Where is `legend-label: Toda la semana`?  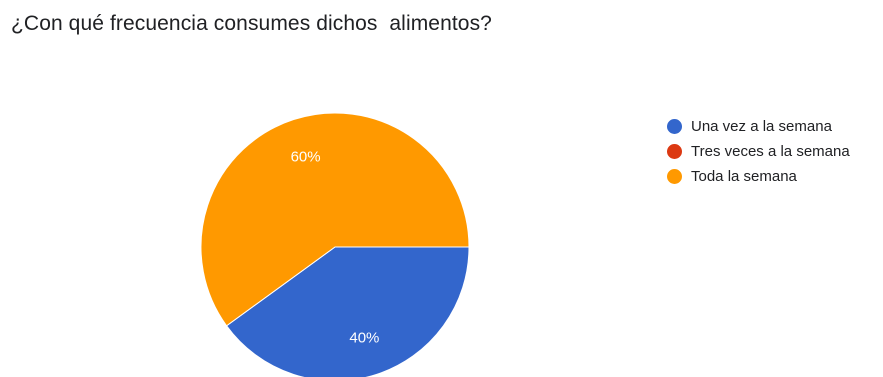
legend-label: Toda la semana is located at coordinates (744, 176).